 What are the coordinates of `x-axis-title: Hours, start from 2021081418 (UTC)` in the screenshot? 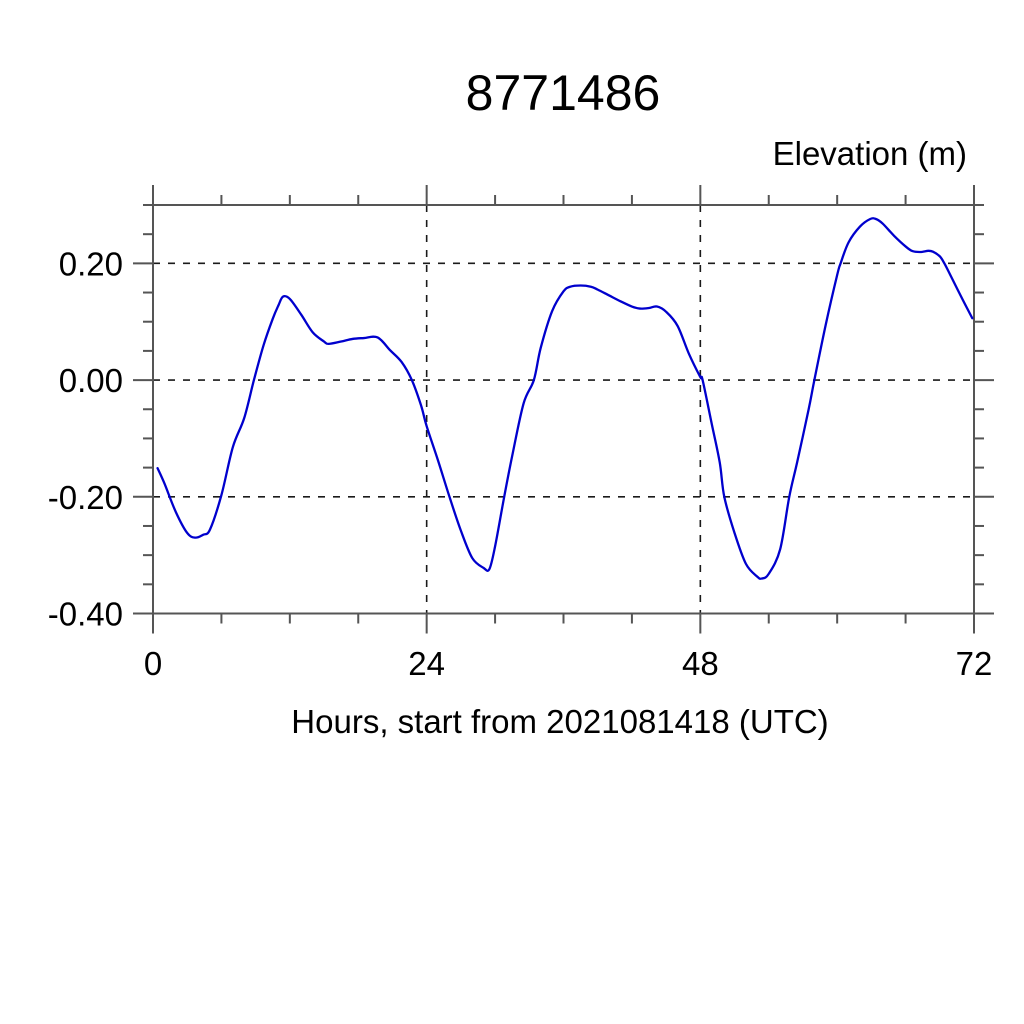 It's located at (559, 721).